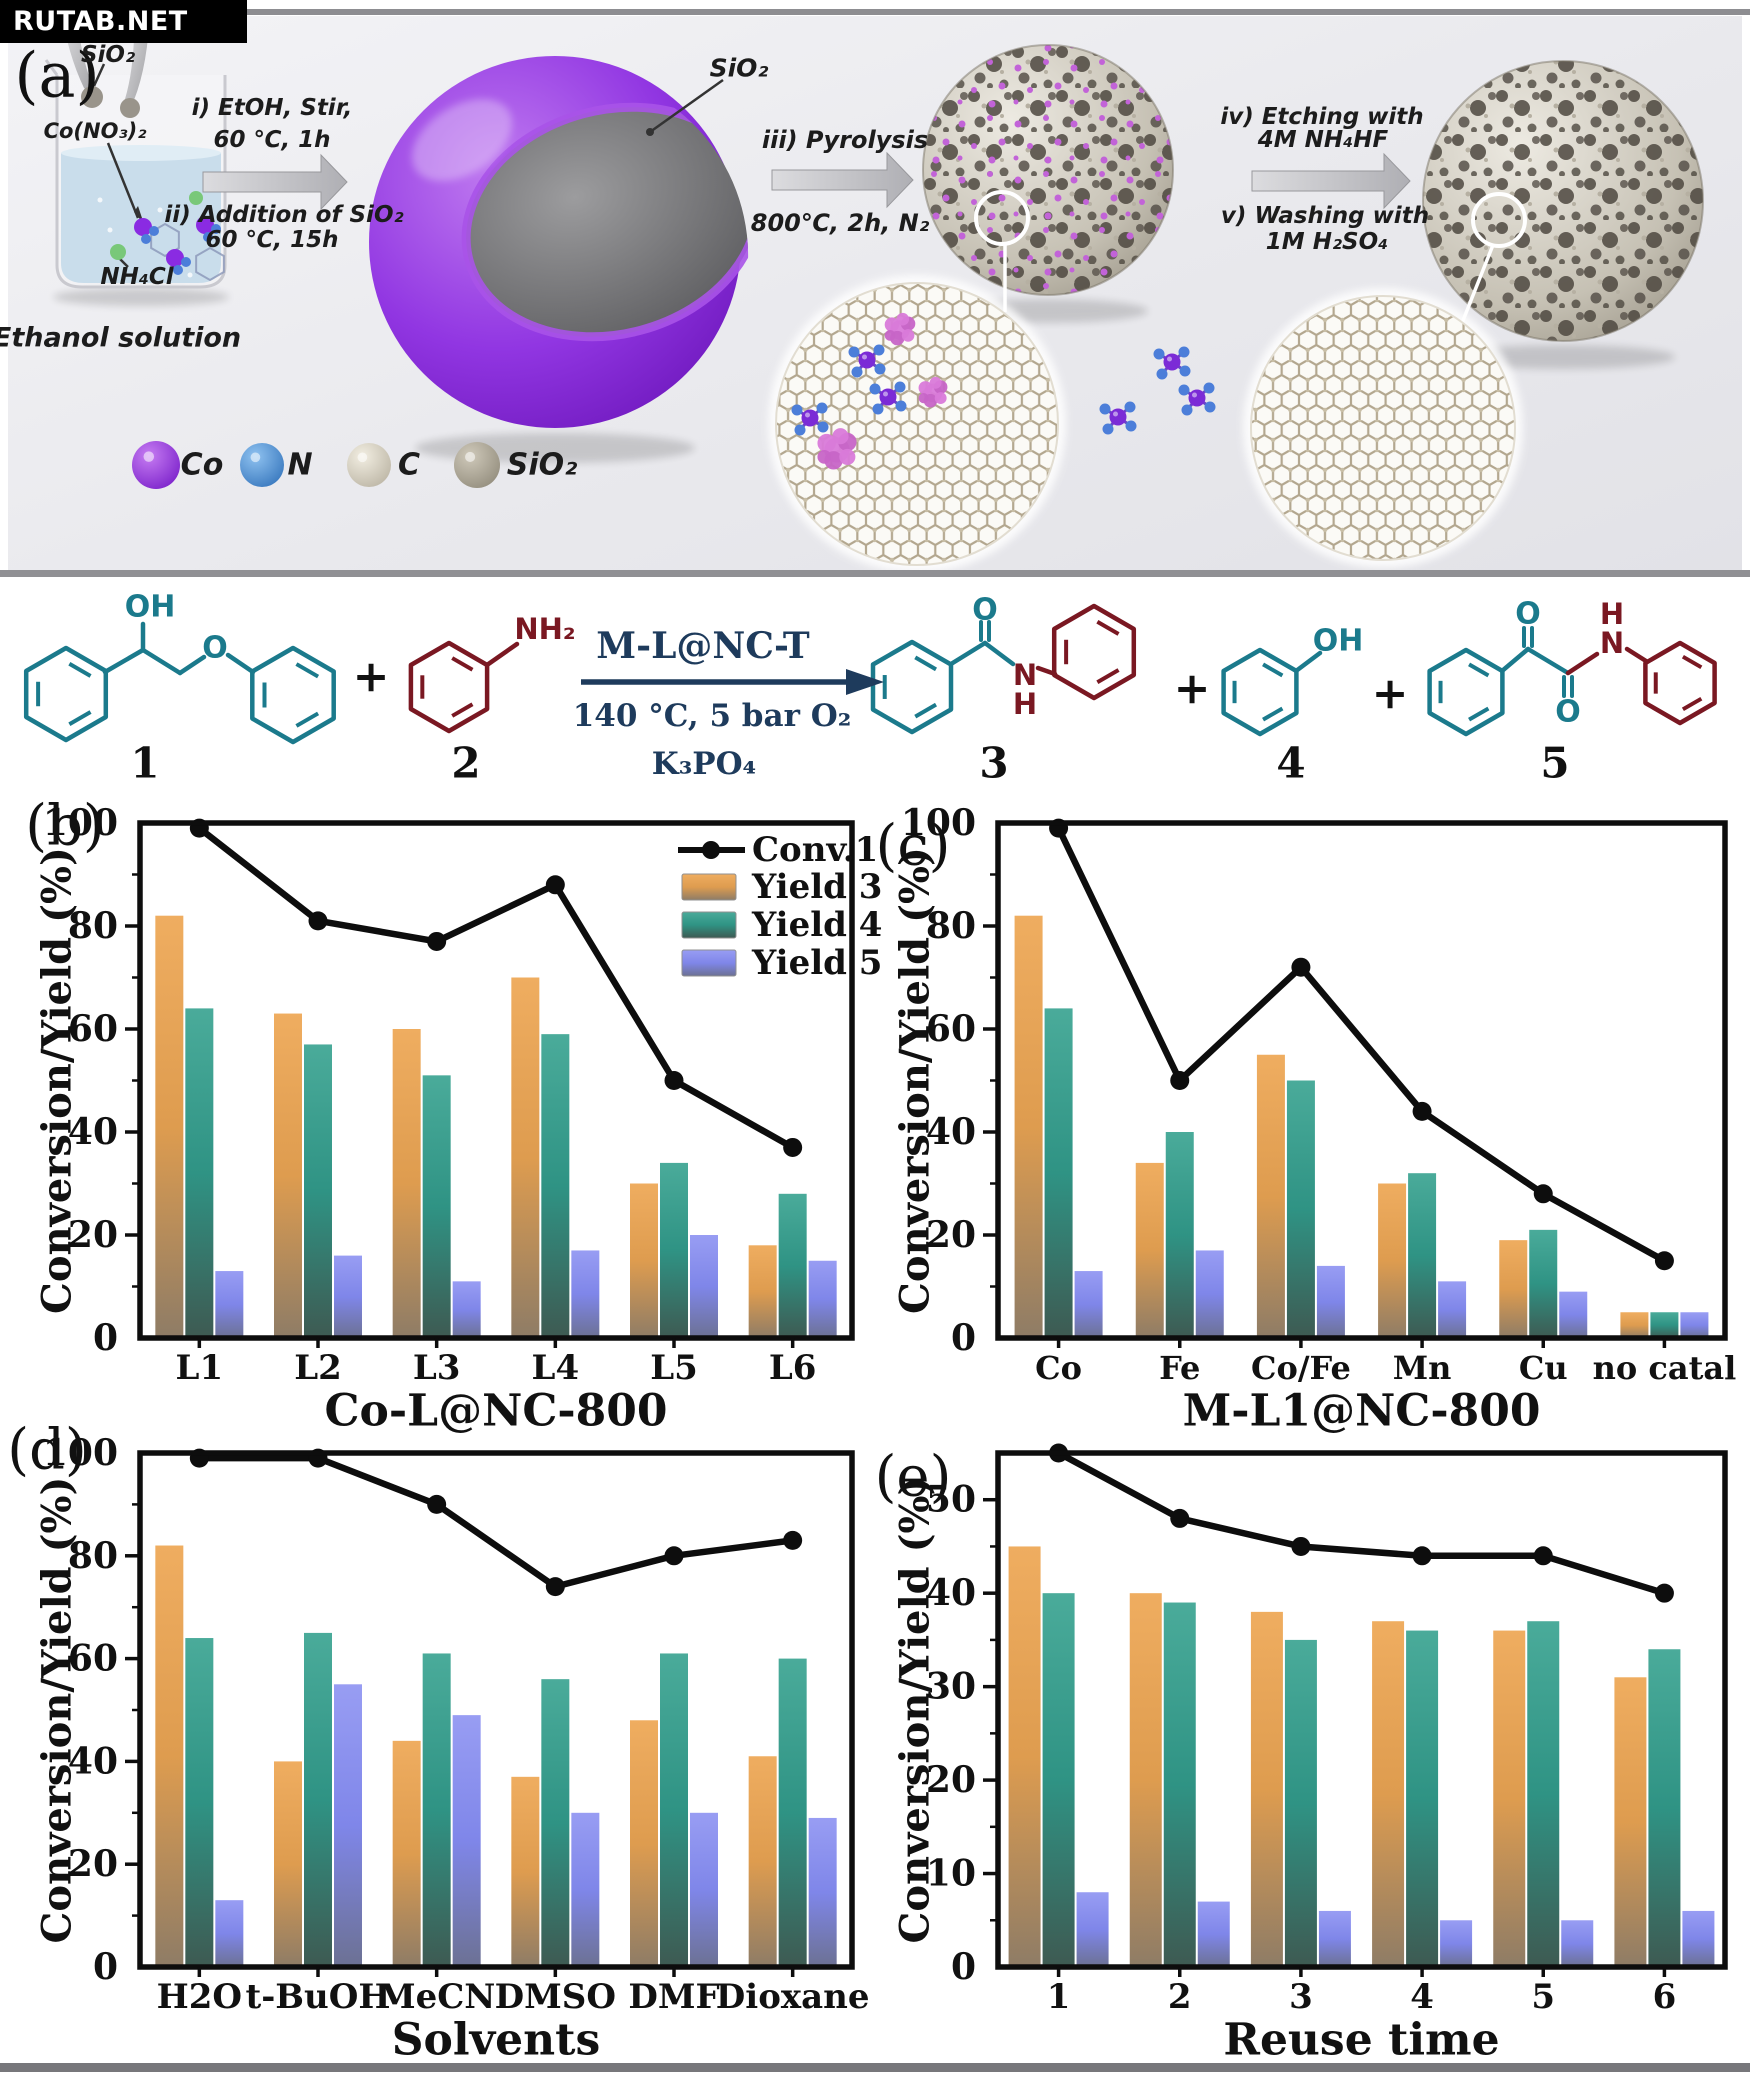  What do you see at coordinates (316, 465) in the screenshot?
I see `panel-a-legend` at bounding box center [316, 465].